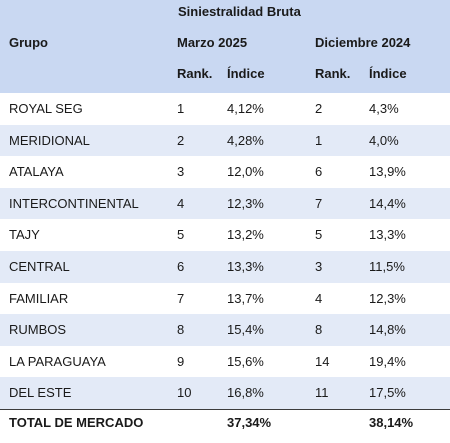 This screenshot has width=450, height=443. I want to click on cell-rank-period1: 3, so click(181, 172).